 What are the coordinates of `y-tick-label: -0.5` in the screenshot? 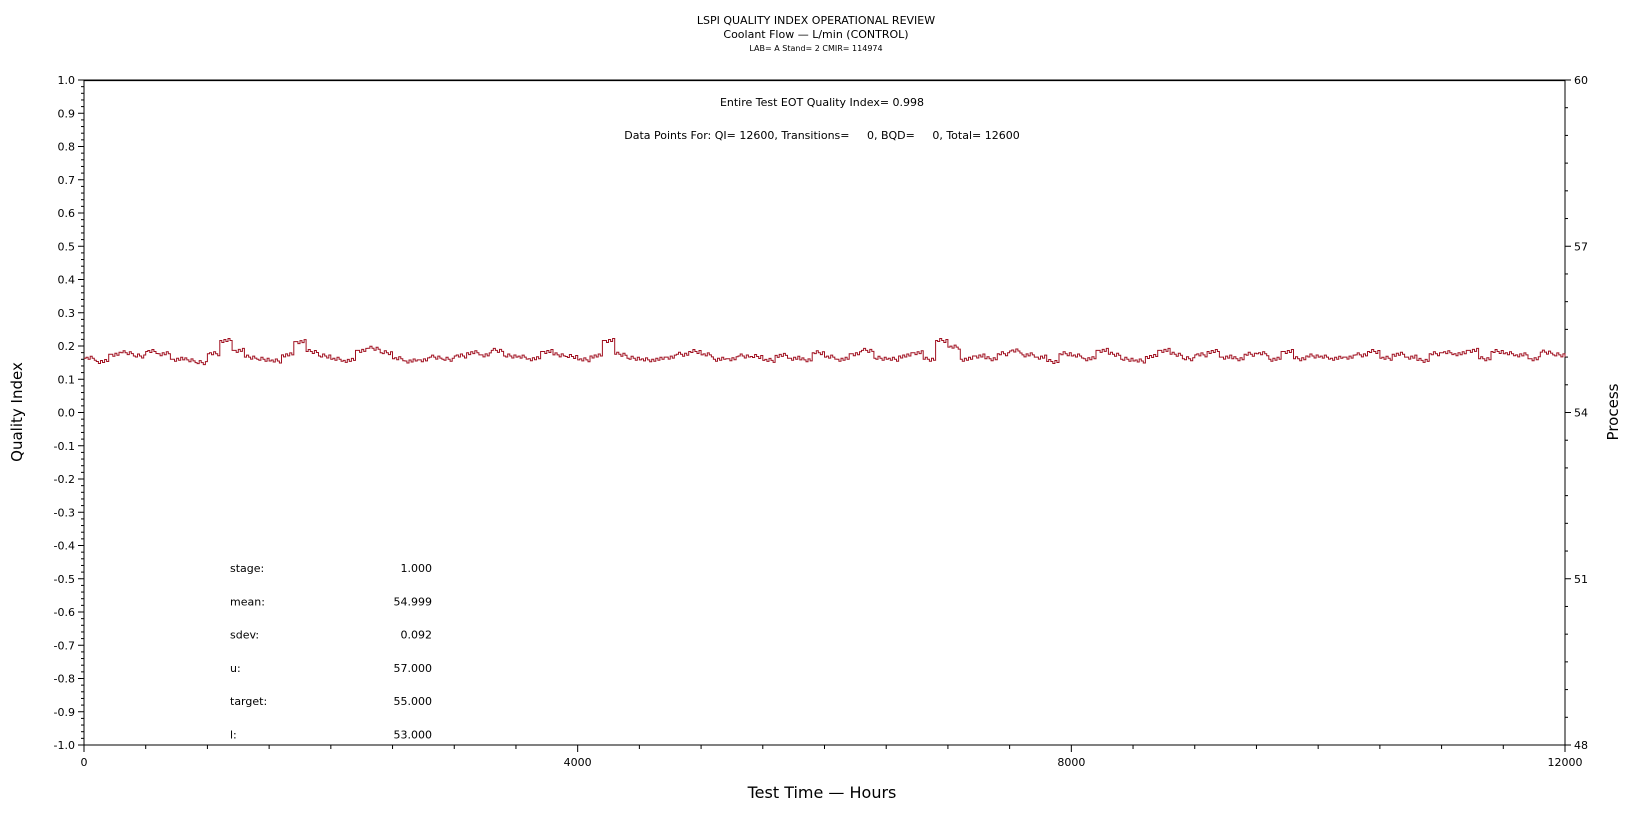 It's located at (64, 579).